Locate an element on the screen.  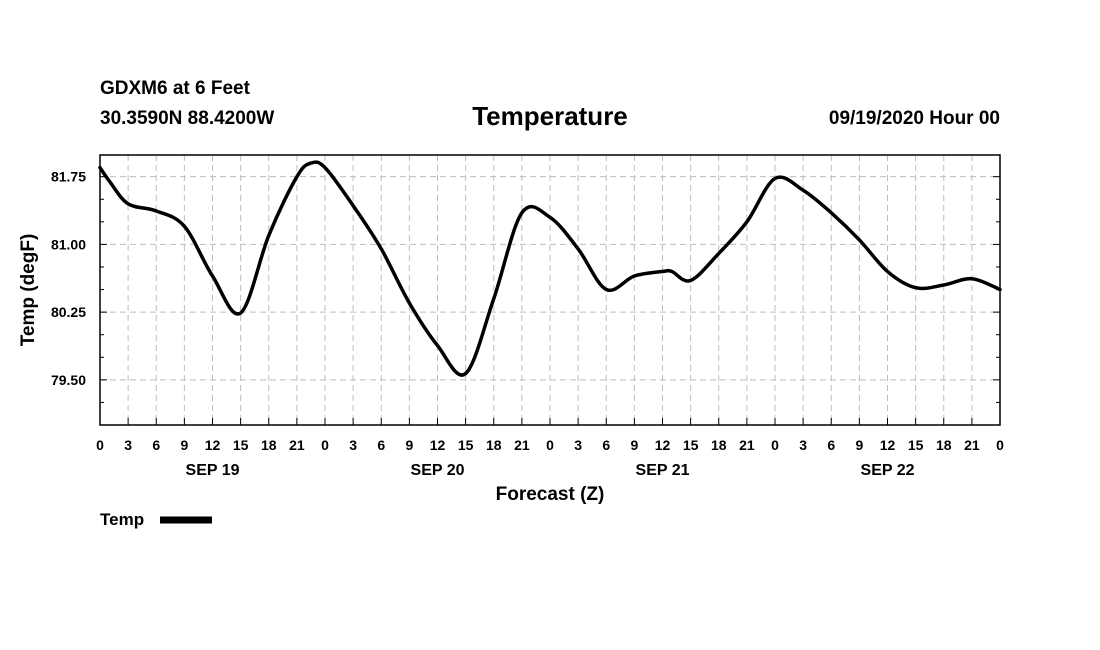
y-tick-label: 80.25 is located at coordinates (68, 312).